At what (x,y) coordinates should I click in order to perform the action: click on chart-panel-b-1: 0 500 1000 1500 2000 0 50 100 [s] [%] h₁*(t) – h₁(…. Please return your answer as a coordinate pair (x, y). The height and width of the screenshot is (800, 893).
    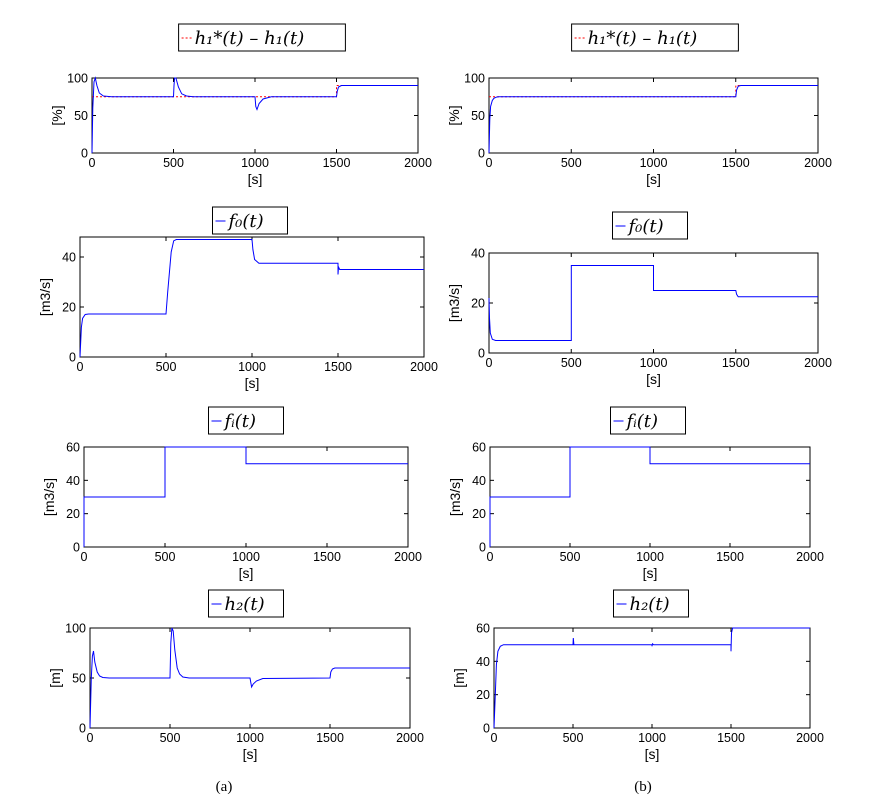
    Looking at the image, I should click on (639, 105).